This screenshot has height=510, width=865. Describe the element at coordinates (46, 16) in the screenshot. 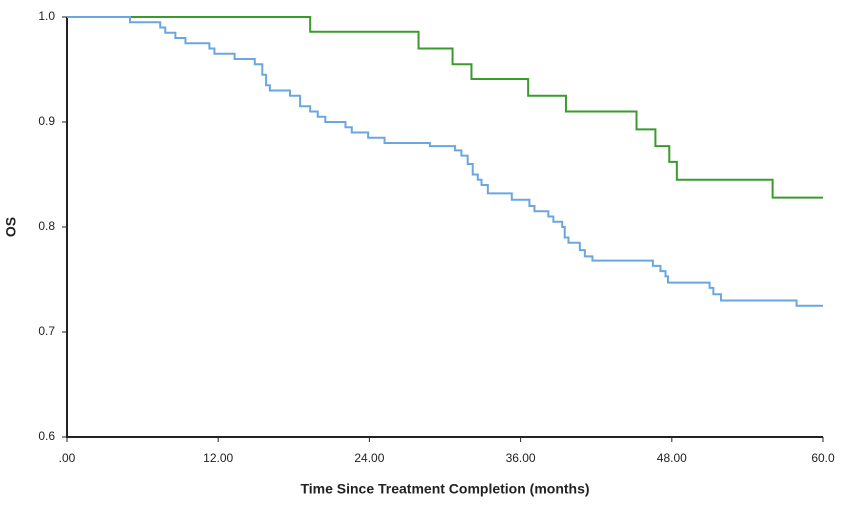

I see `y-tick-label: 1.0` at that location.